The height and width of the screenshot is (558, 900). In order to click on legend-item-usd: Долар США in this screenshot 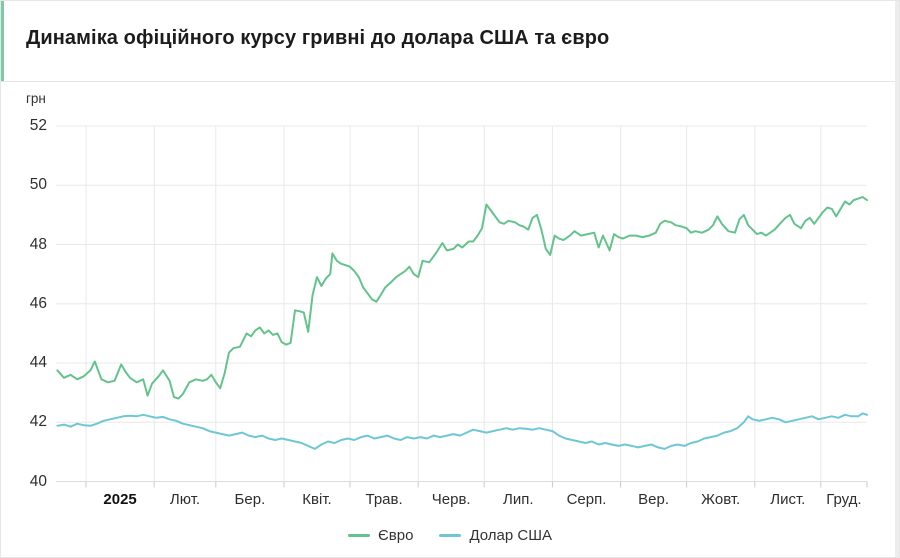, I will do `click(495, 535)`.